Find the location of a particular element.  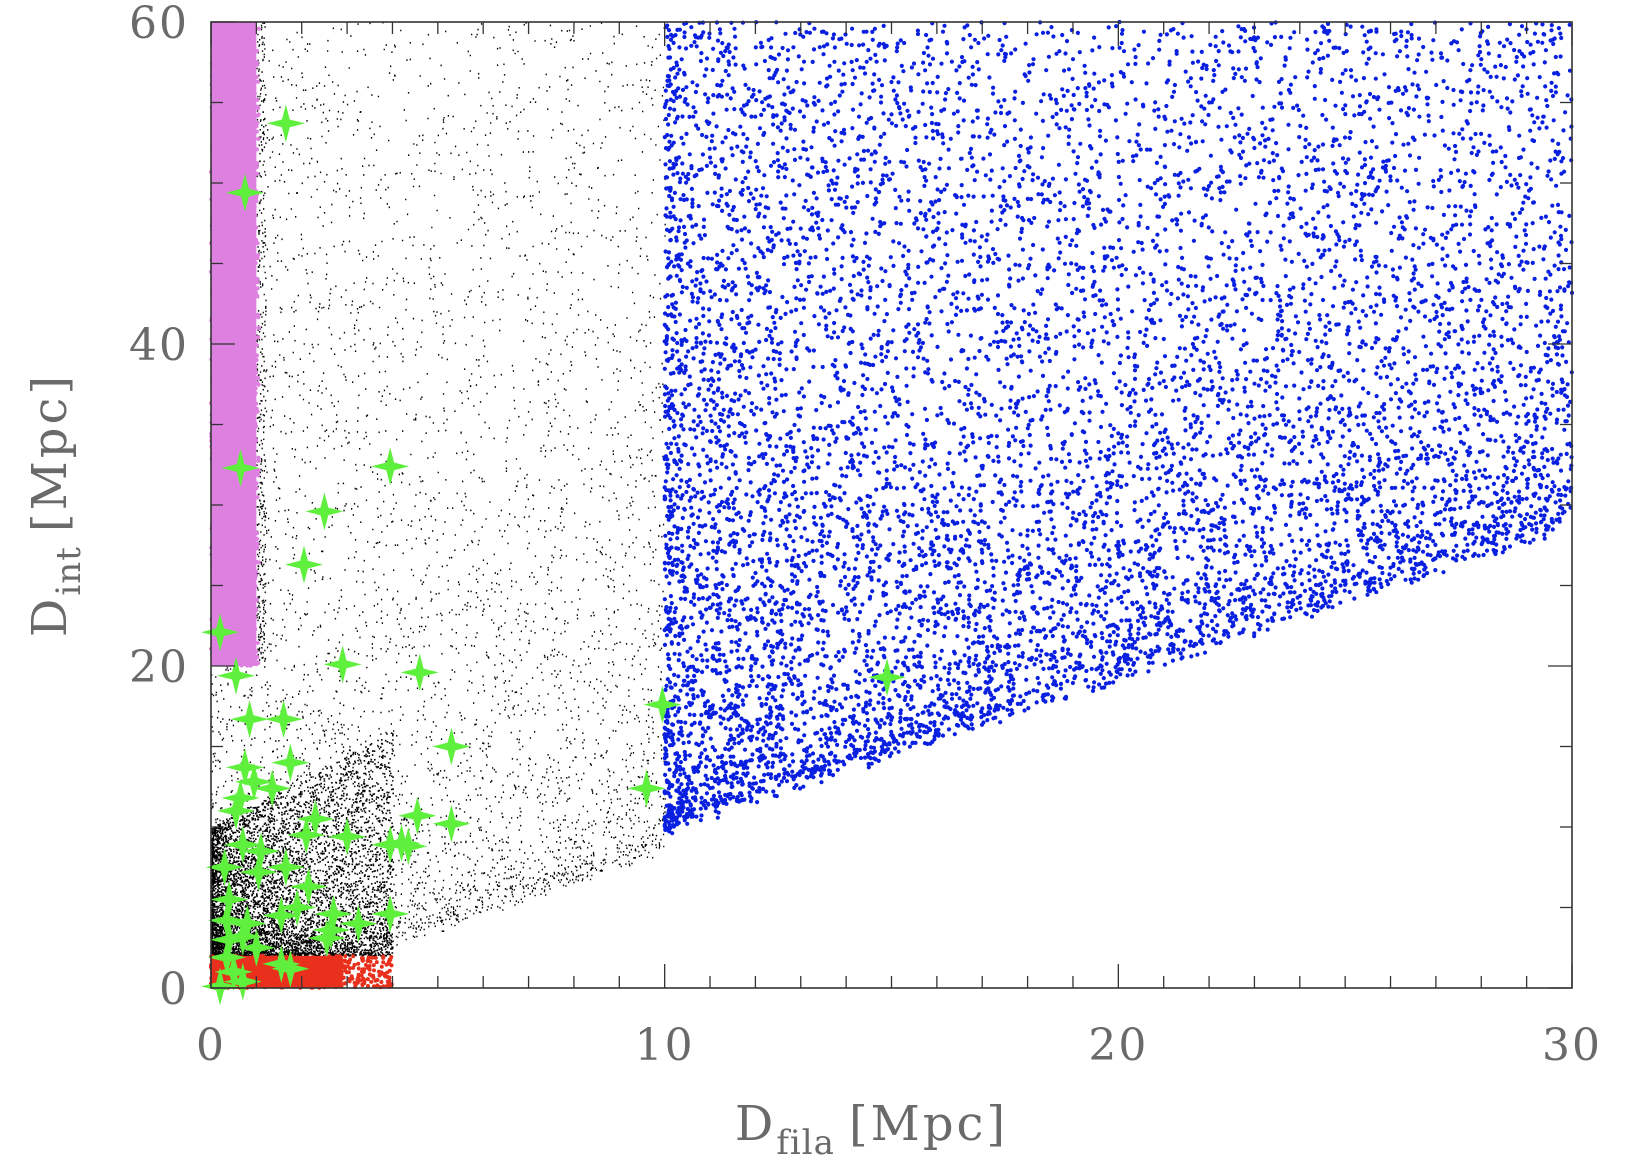

x-axis-title-main: D is located at coordinates (755, 1124).